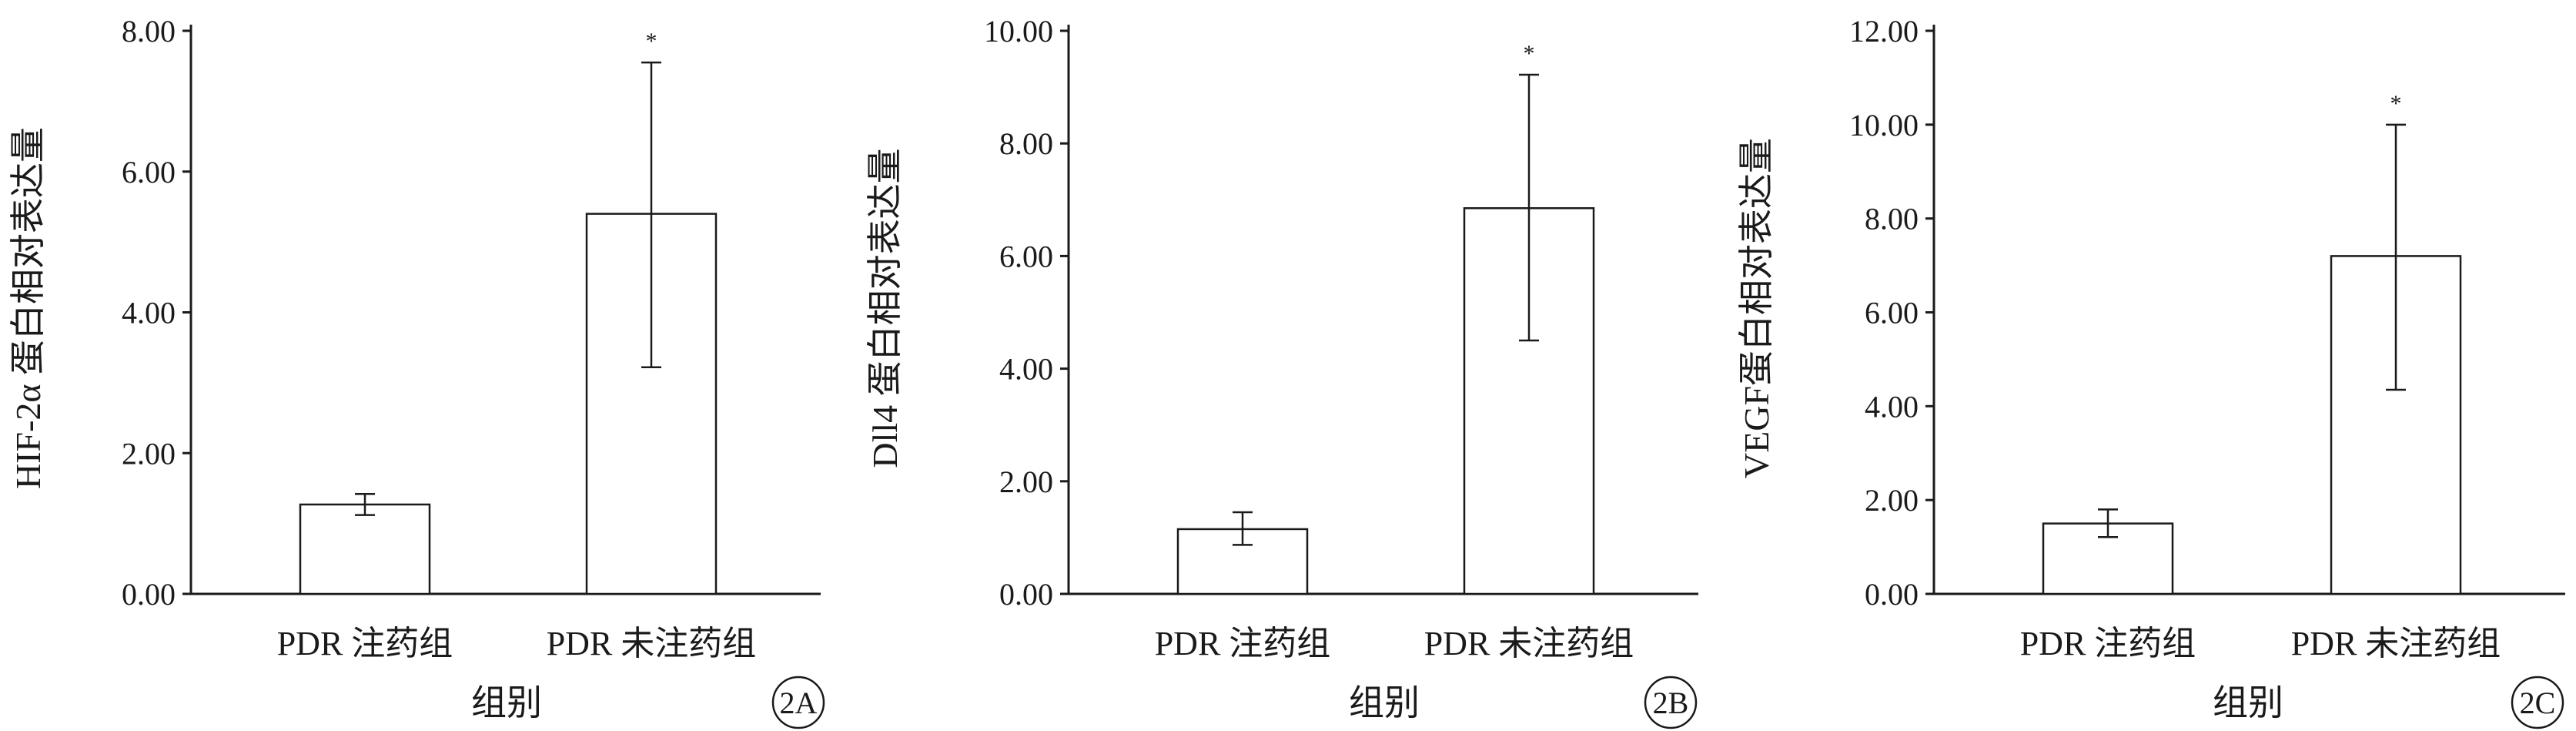 The image size is (2576, 731). I want to click on y-axis-title: Dll4 蛋白相对表达量, so click(885, 308).